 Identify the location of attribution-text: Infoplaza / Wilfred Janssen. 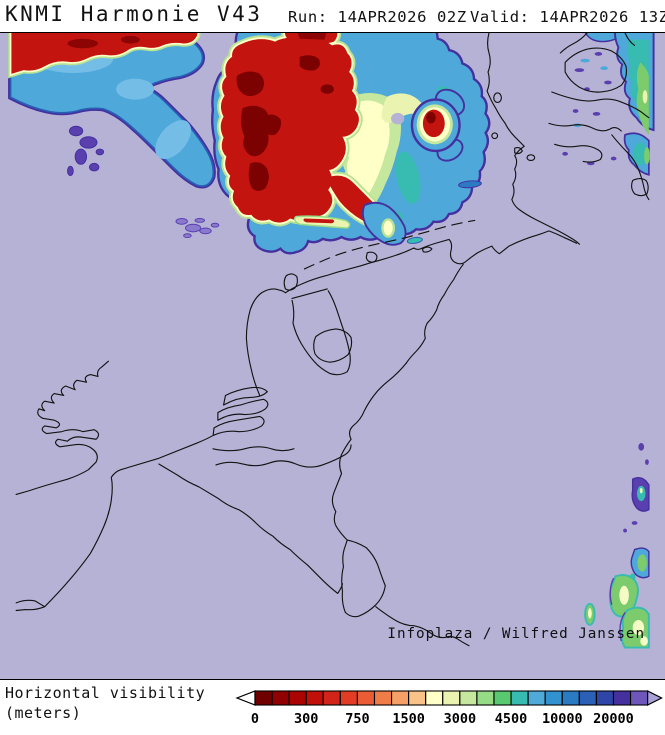
(516, 634).